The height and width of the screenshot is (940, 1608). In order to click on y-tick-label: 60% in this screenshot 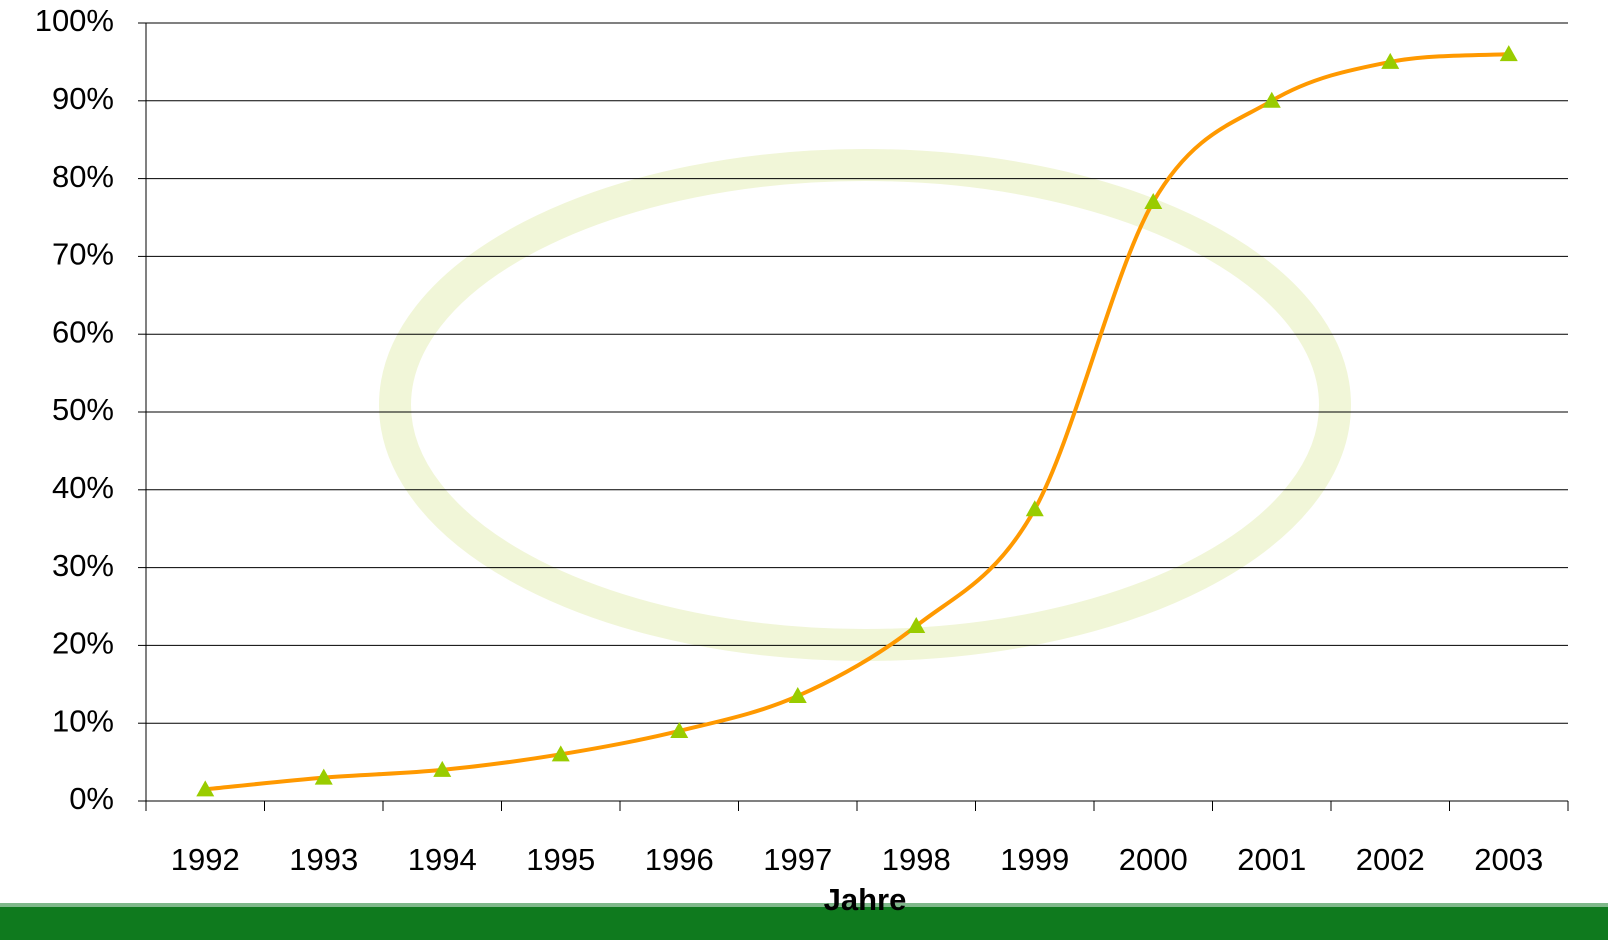, I will do `click(83, 331)`.